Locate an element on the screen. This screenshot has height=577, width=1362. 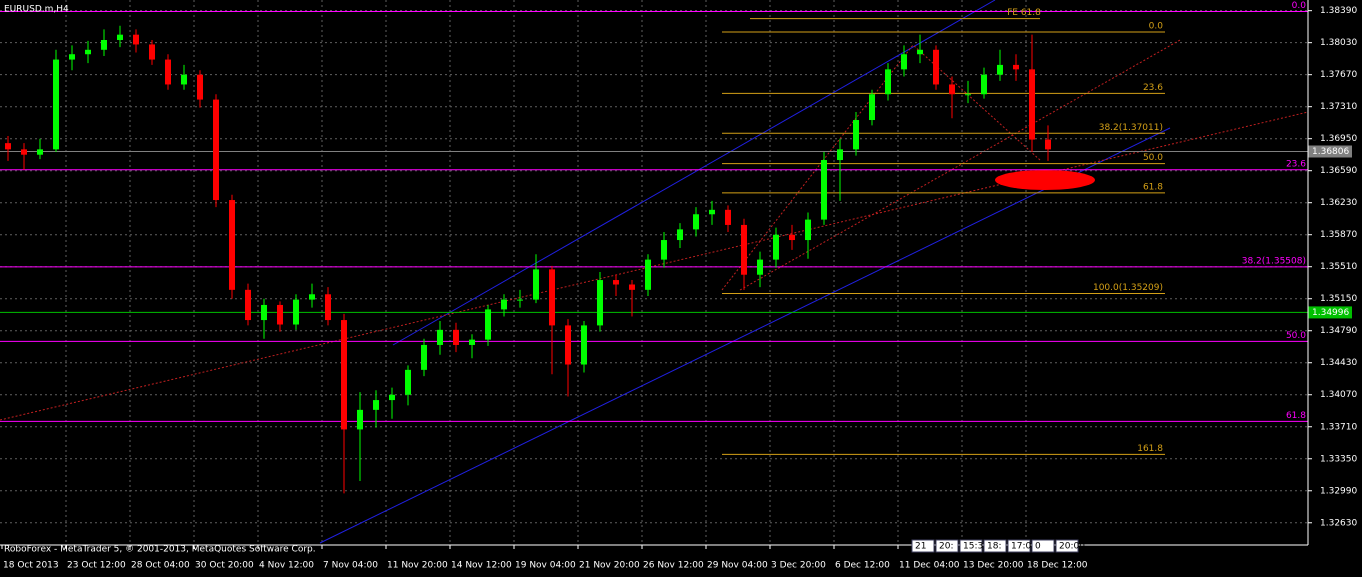
x-tick-label: 11 Dec 04:00 is located at coordinates (929, 566).